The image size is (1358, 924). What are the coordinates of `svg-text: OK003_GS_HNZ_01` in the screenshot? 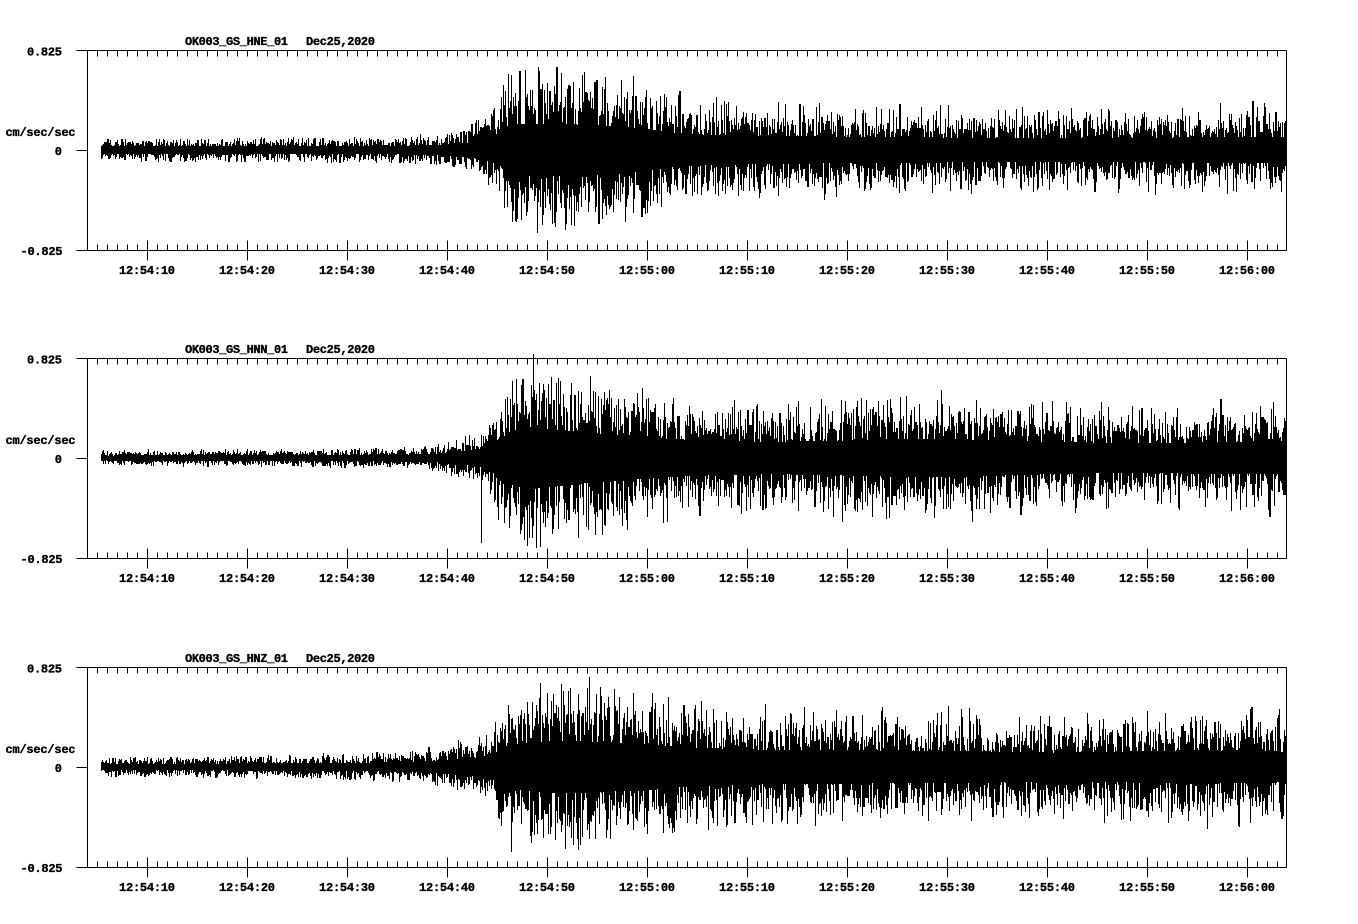 It's located at (236, 659).